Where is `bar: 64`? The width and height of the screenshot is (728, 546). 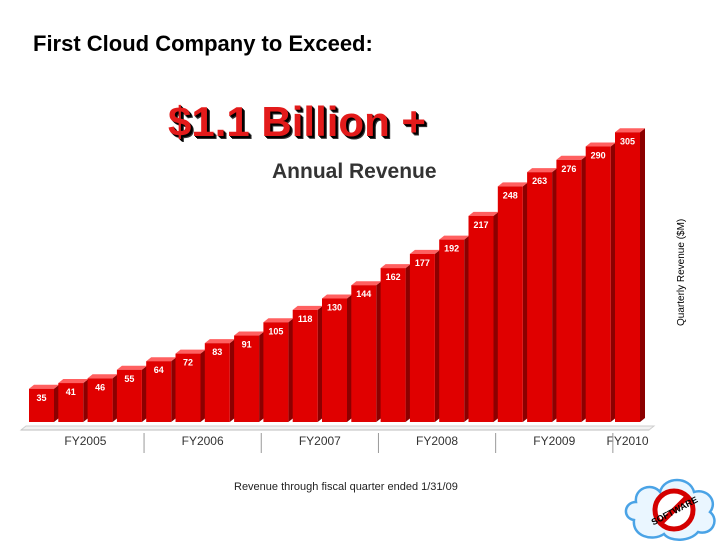 bar: 64 is located at coordinates (161, 389).